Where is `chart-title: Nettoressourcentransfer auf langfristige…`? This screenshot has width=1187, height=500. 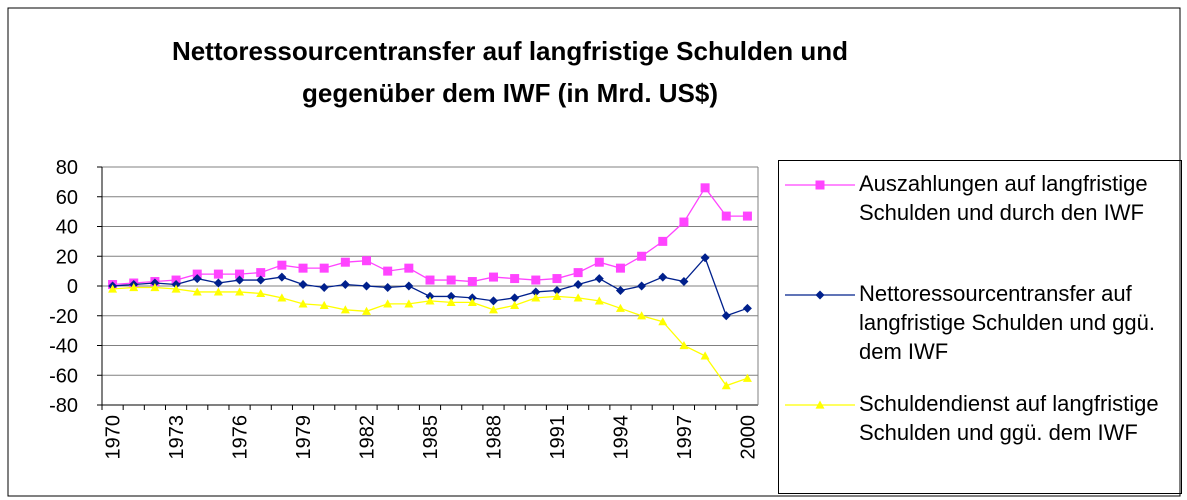
chart-title: Nettoressourcentransfer auf langfristige… is located at coordinates (510, 72).